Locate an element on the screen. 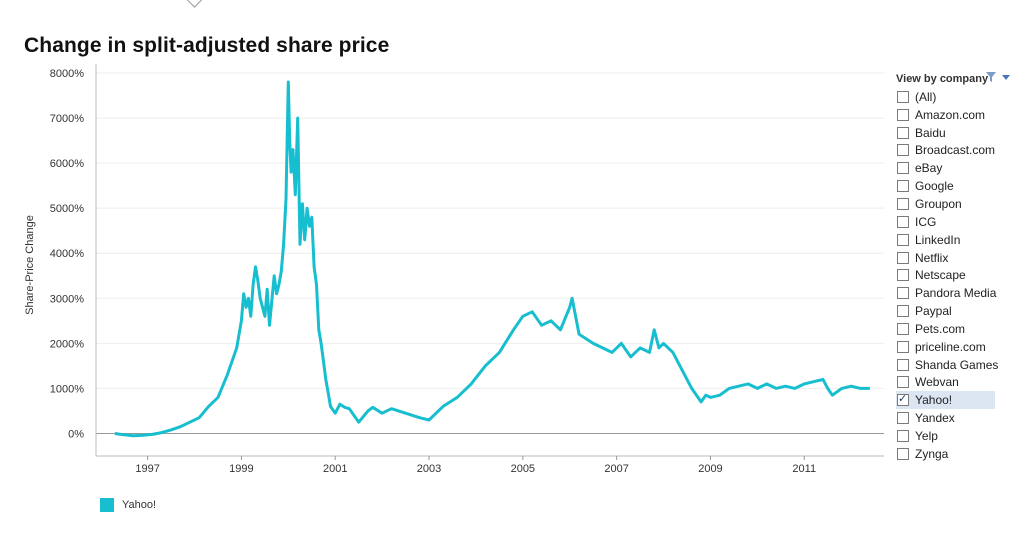 This screenshot has height=544, width=1024. filter-item: Groupon is located at coordinates (956, 204).